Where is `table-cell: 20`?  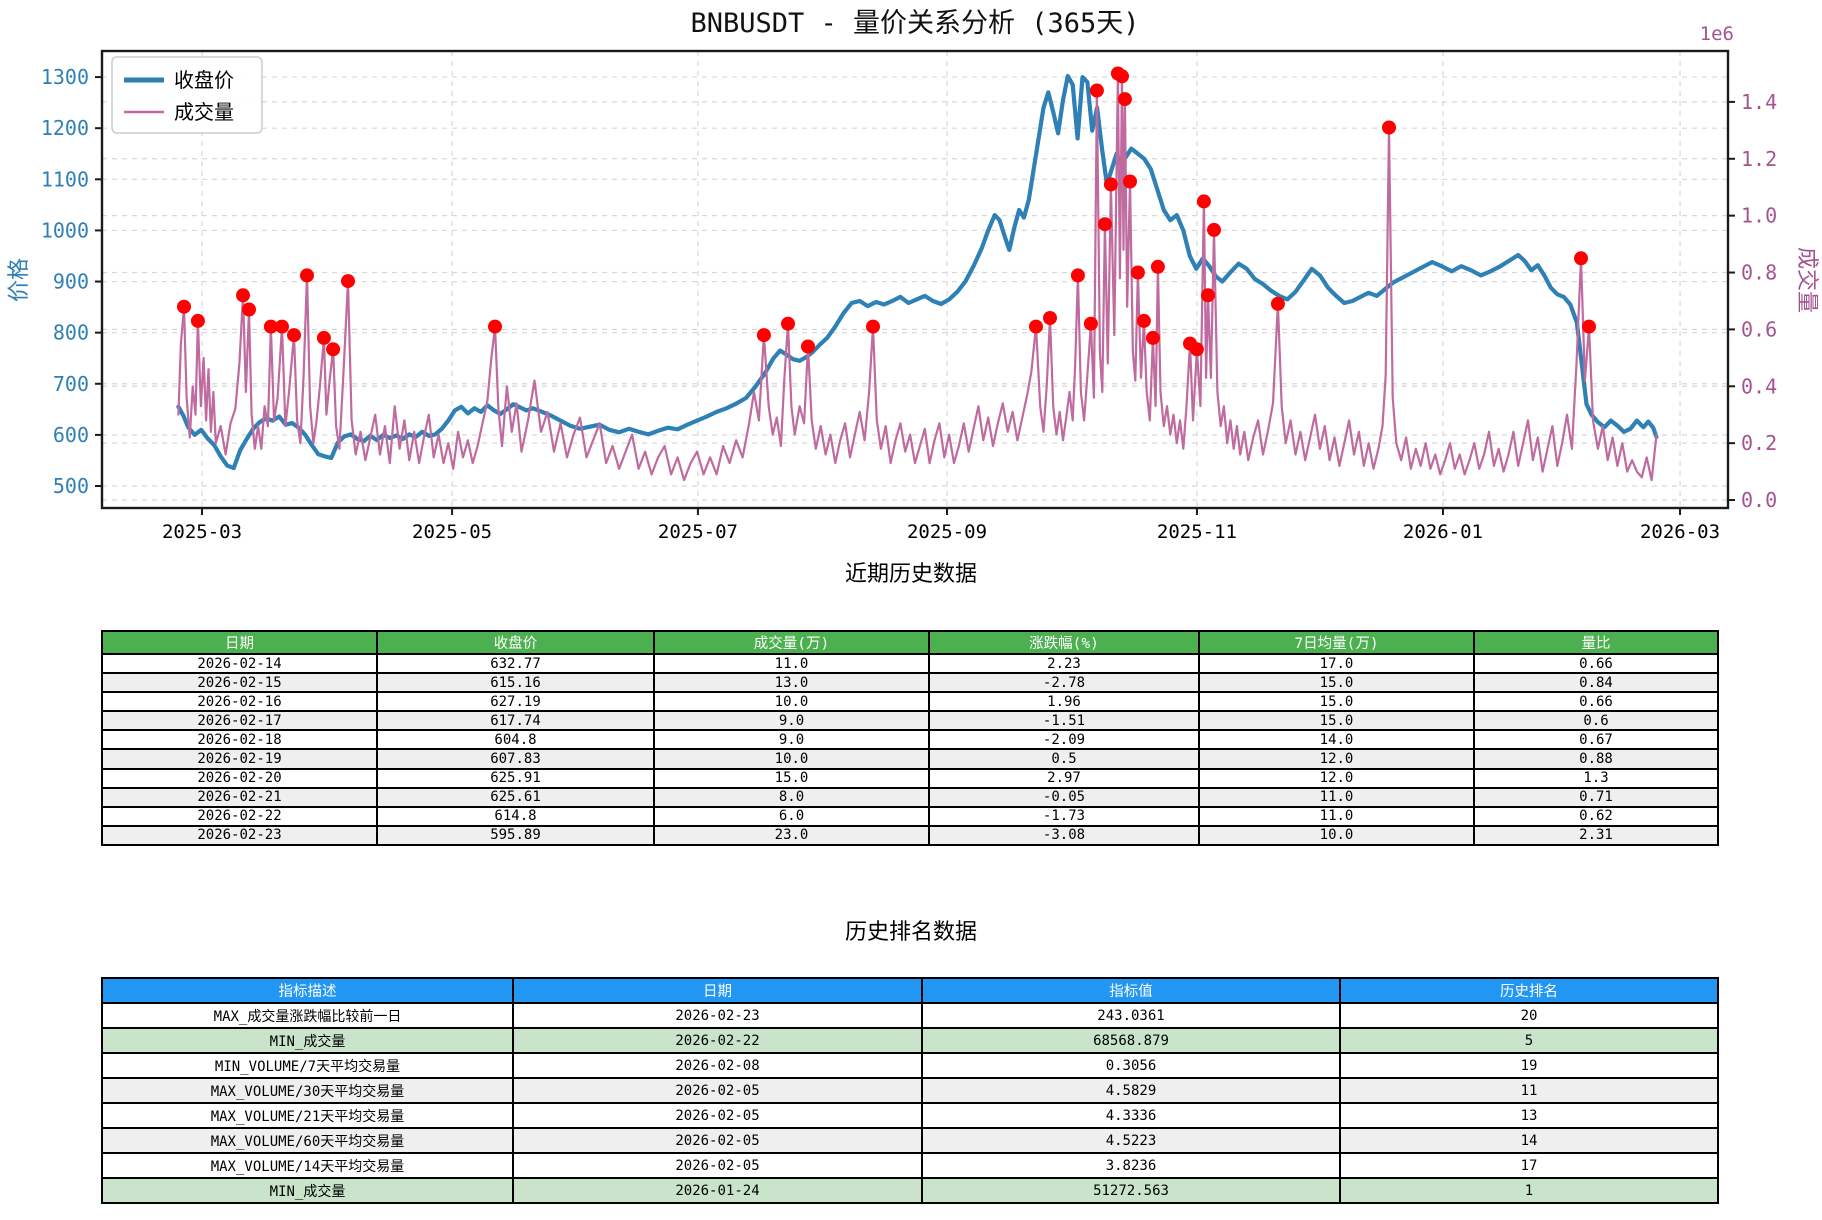
table-cell: 20 is located at coordinates (1529, 1015).